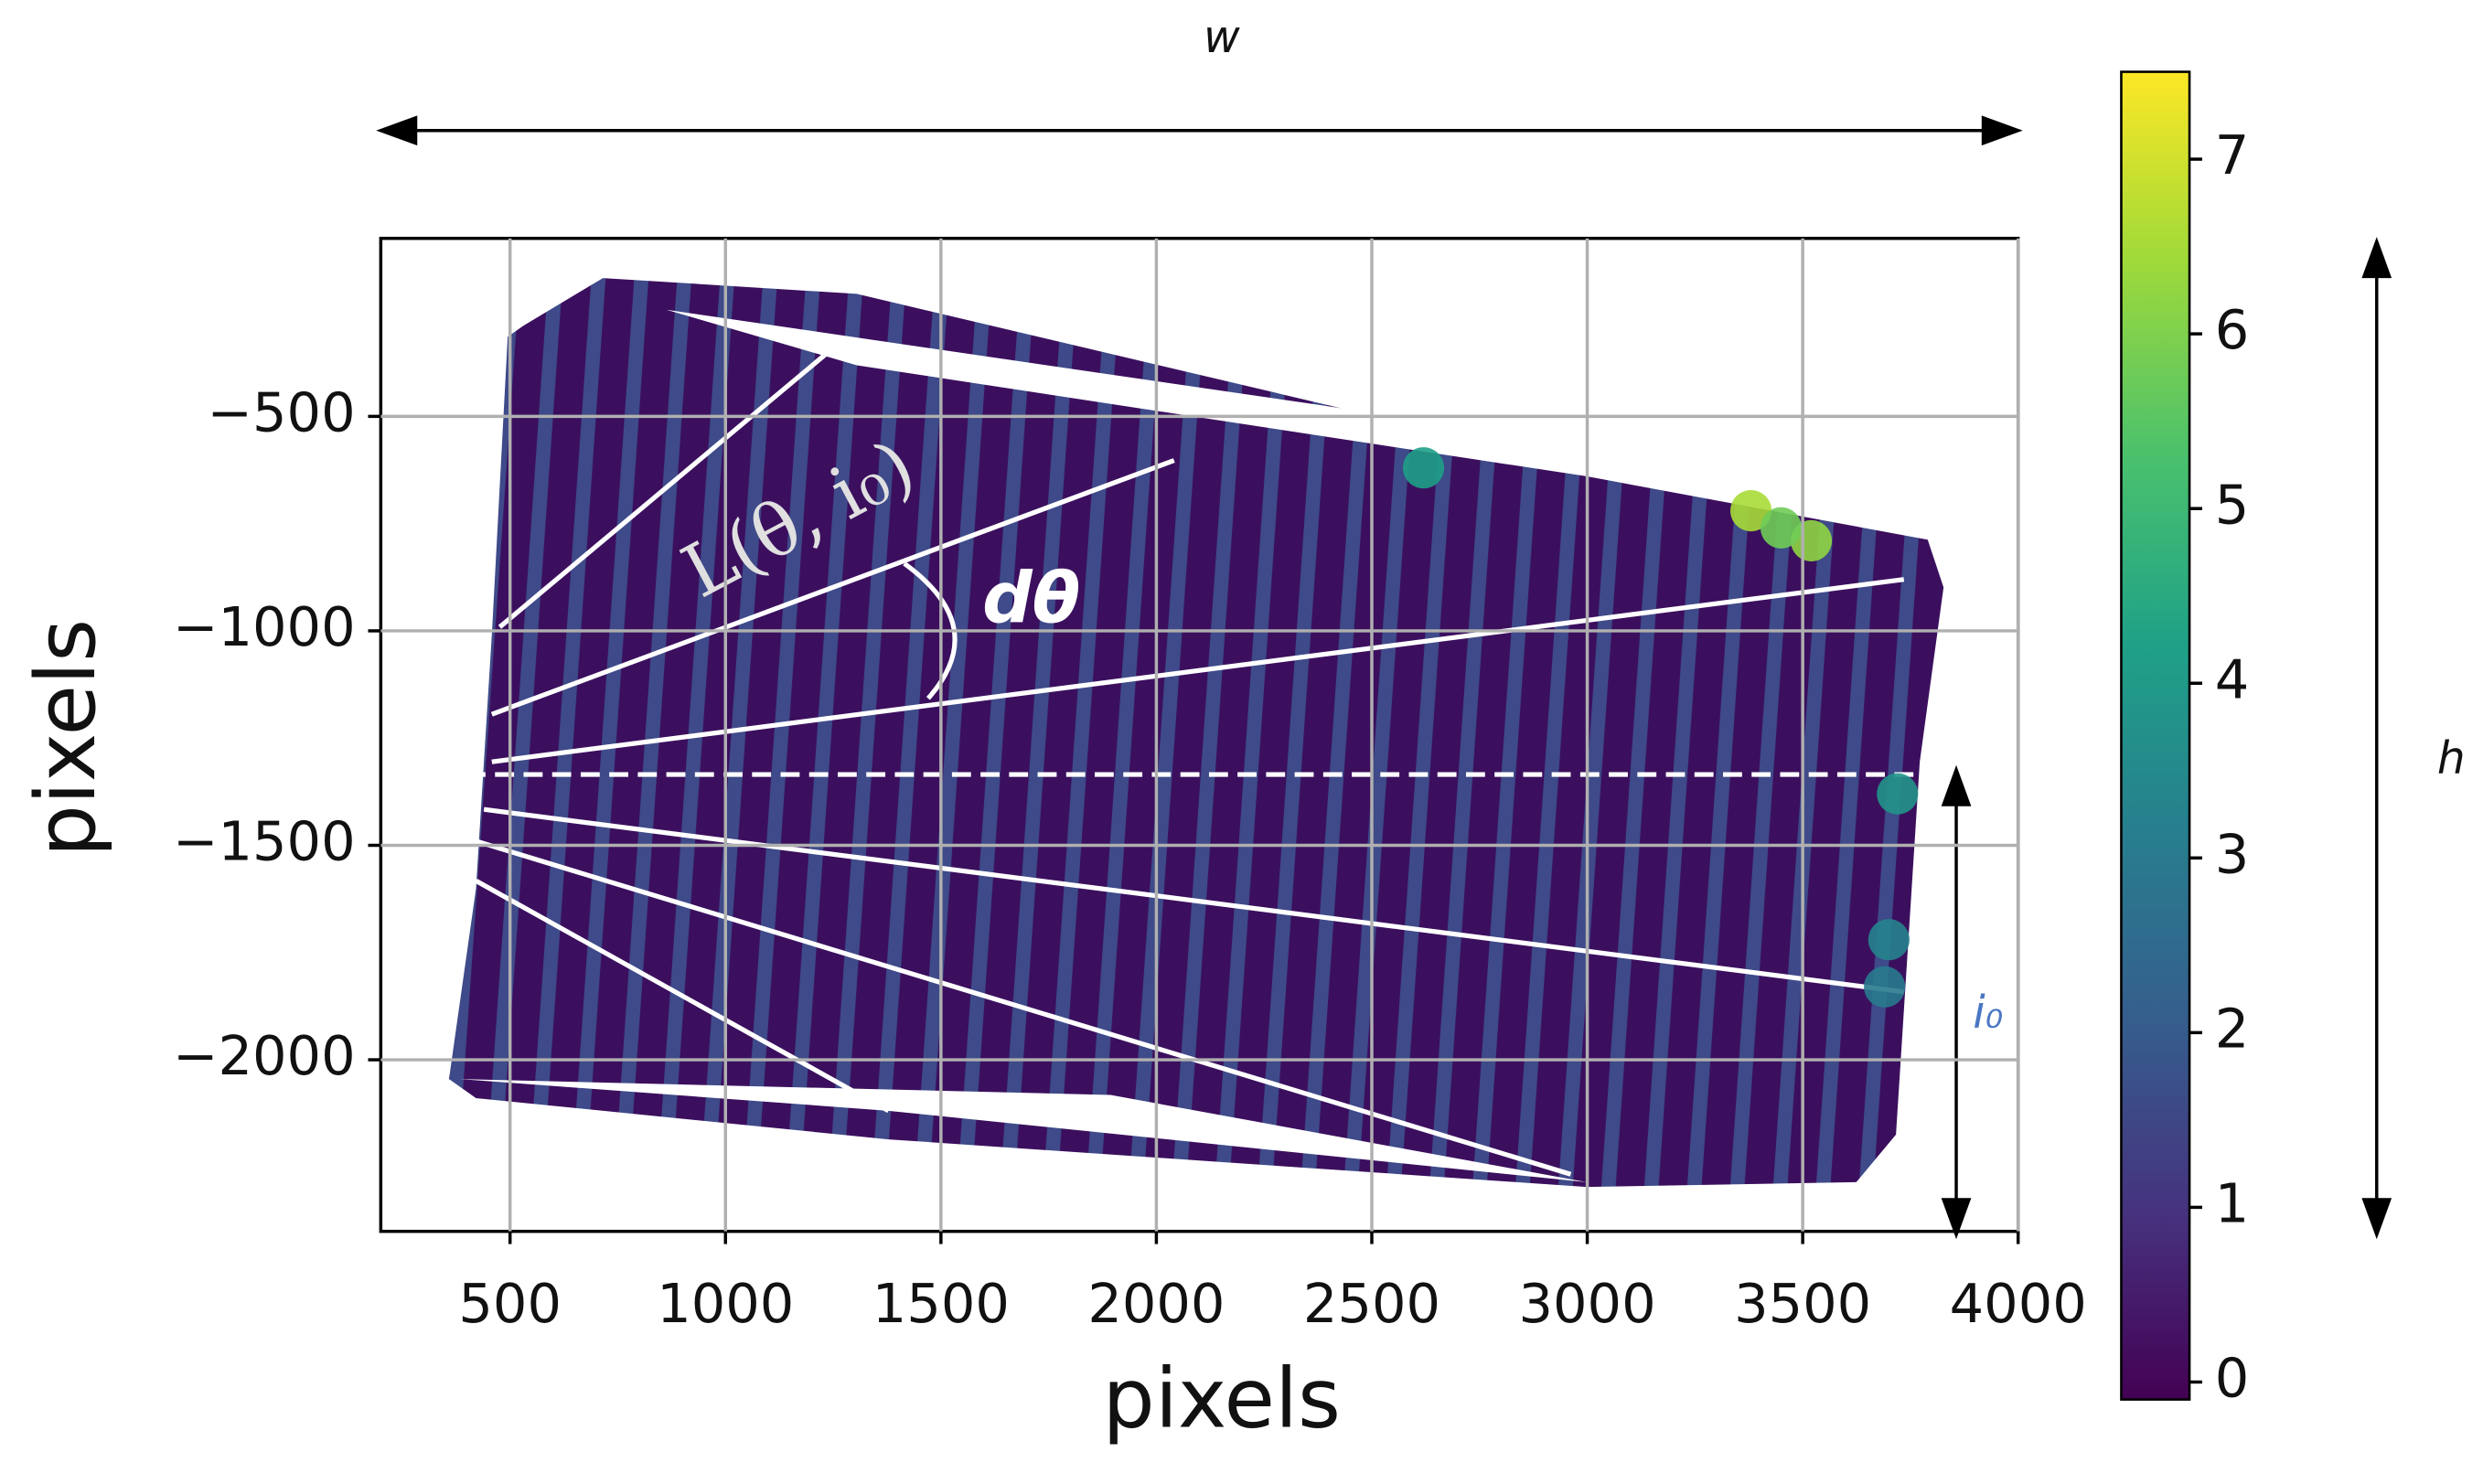  What do you see at coordinates (2451, 759) in the screenshot?
I see `height-label: h` at bounding box center [2451, 759].